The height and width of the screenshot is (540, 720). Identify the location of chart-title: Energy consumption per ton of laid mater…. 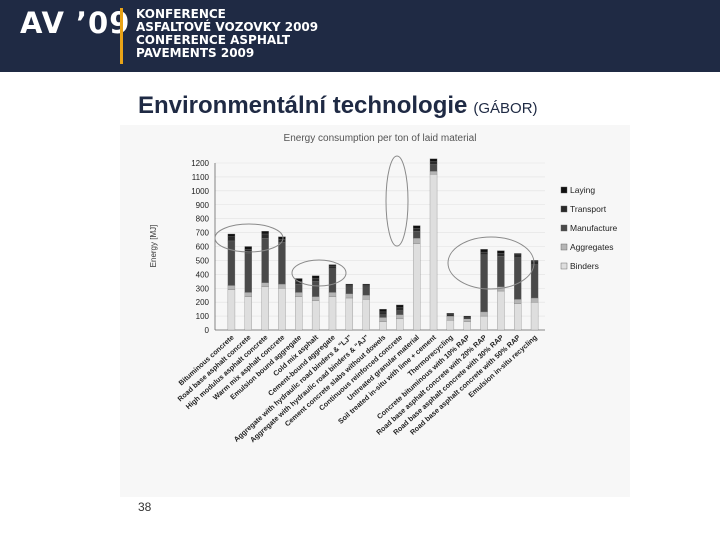
(380, 138).